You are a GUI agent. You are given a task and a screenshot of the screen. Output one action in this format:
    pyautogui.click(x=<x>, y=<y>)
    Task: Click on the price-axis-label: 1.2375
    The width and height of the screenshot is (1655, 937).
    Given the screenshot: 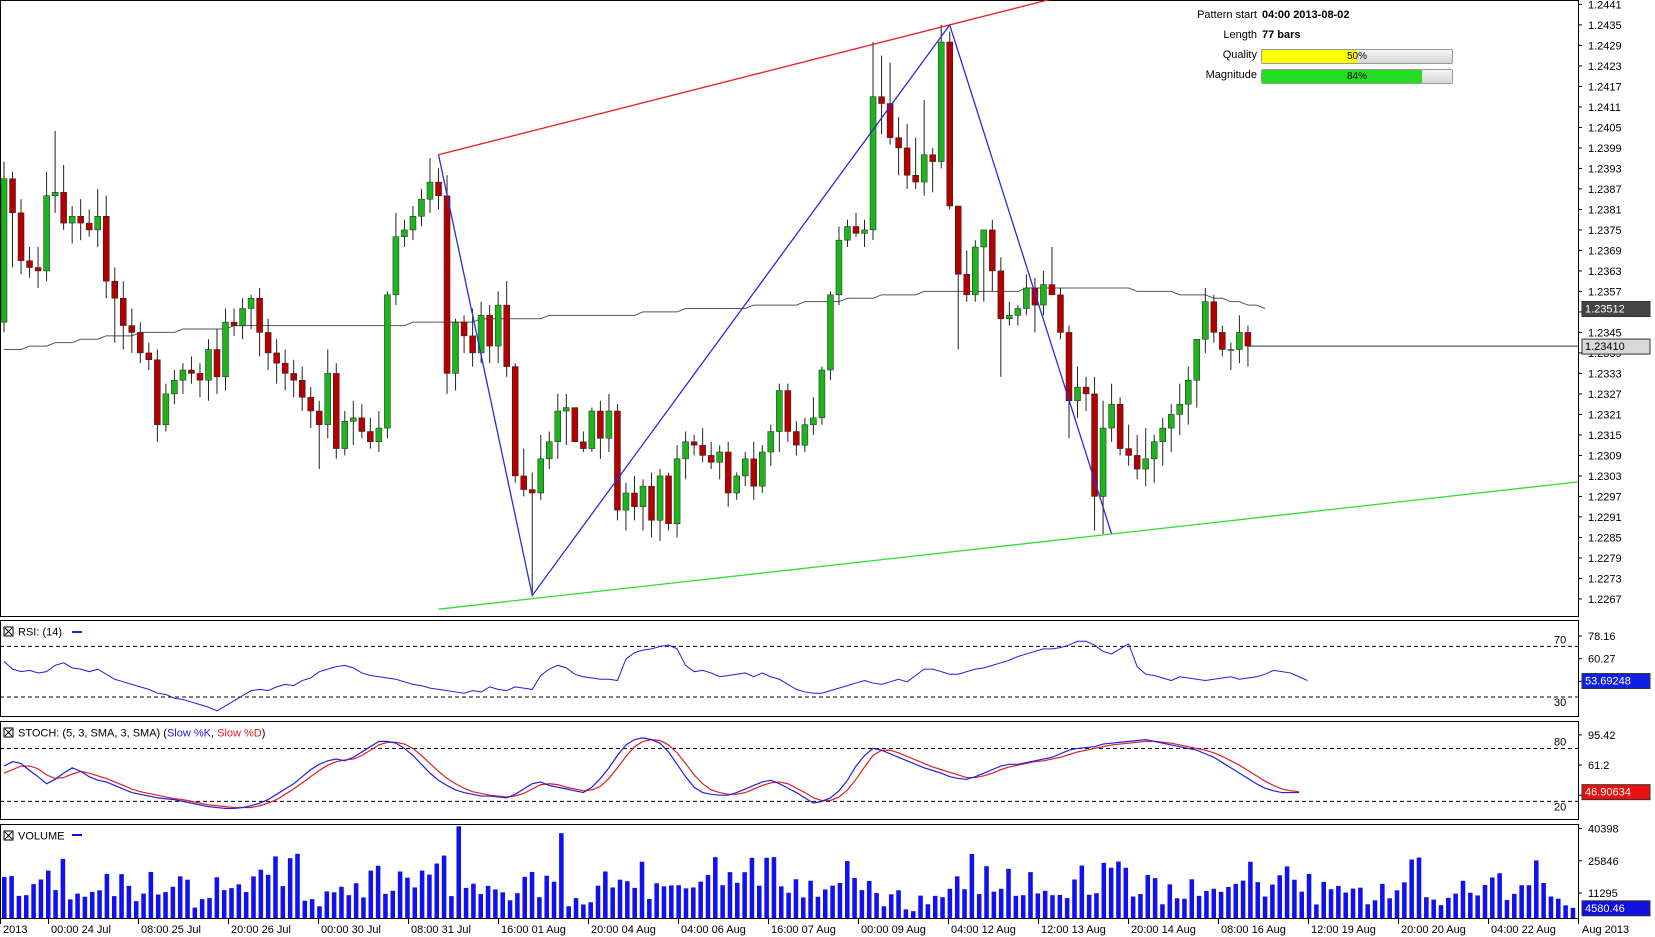 What is the action you would take?
    pyautogui.click(x=1605, y=231)
    